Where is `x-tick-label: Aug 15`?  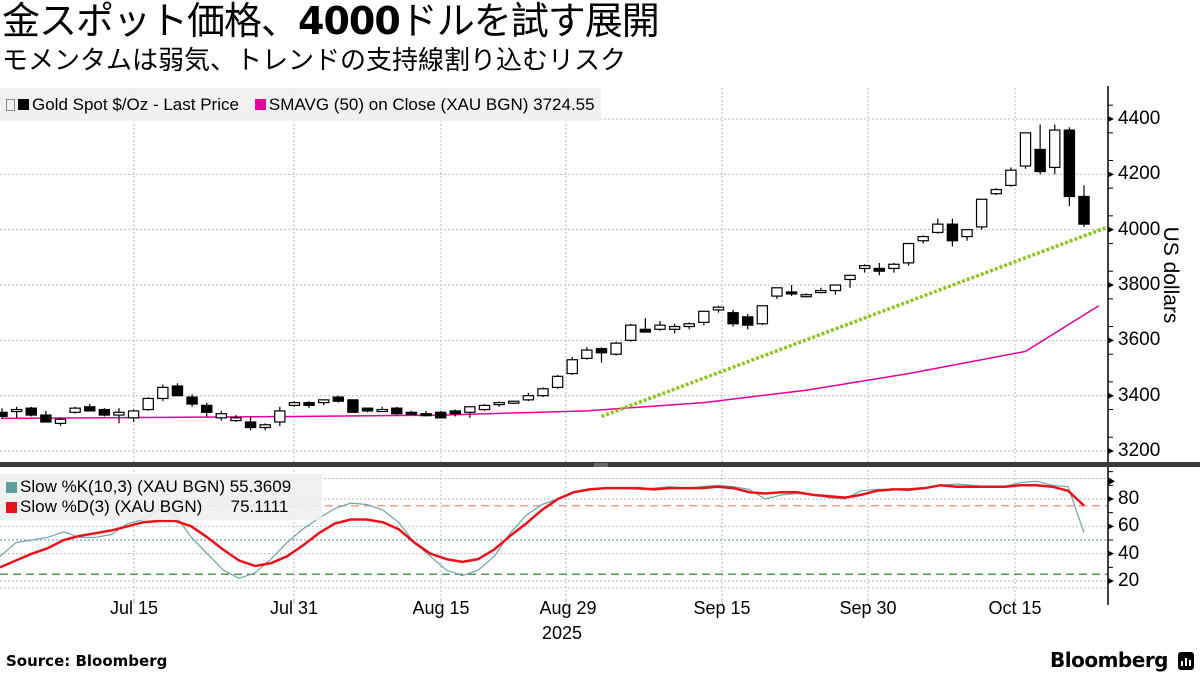
x-tick-label: Aug 15 is located at coordinates (441, 608).